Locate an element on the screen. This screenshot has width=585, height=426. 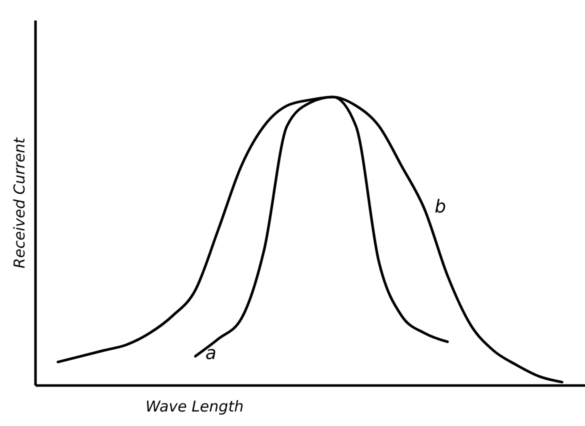
series-label: b is located at coordinates (440, 207).